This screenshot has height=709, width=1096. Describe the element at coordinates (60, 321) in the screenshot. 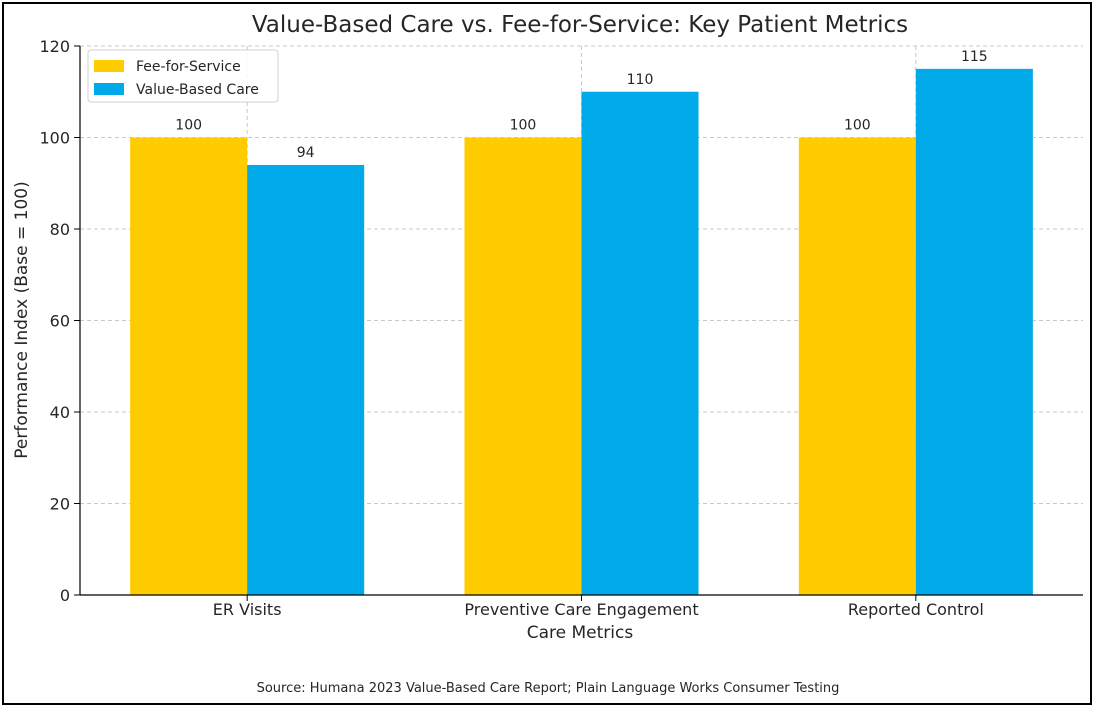

I see `y-tick-label: 60` at that location.